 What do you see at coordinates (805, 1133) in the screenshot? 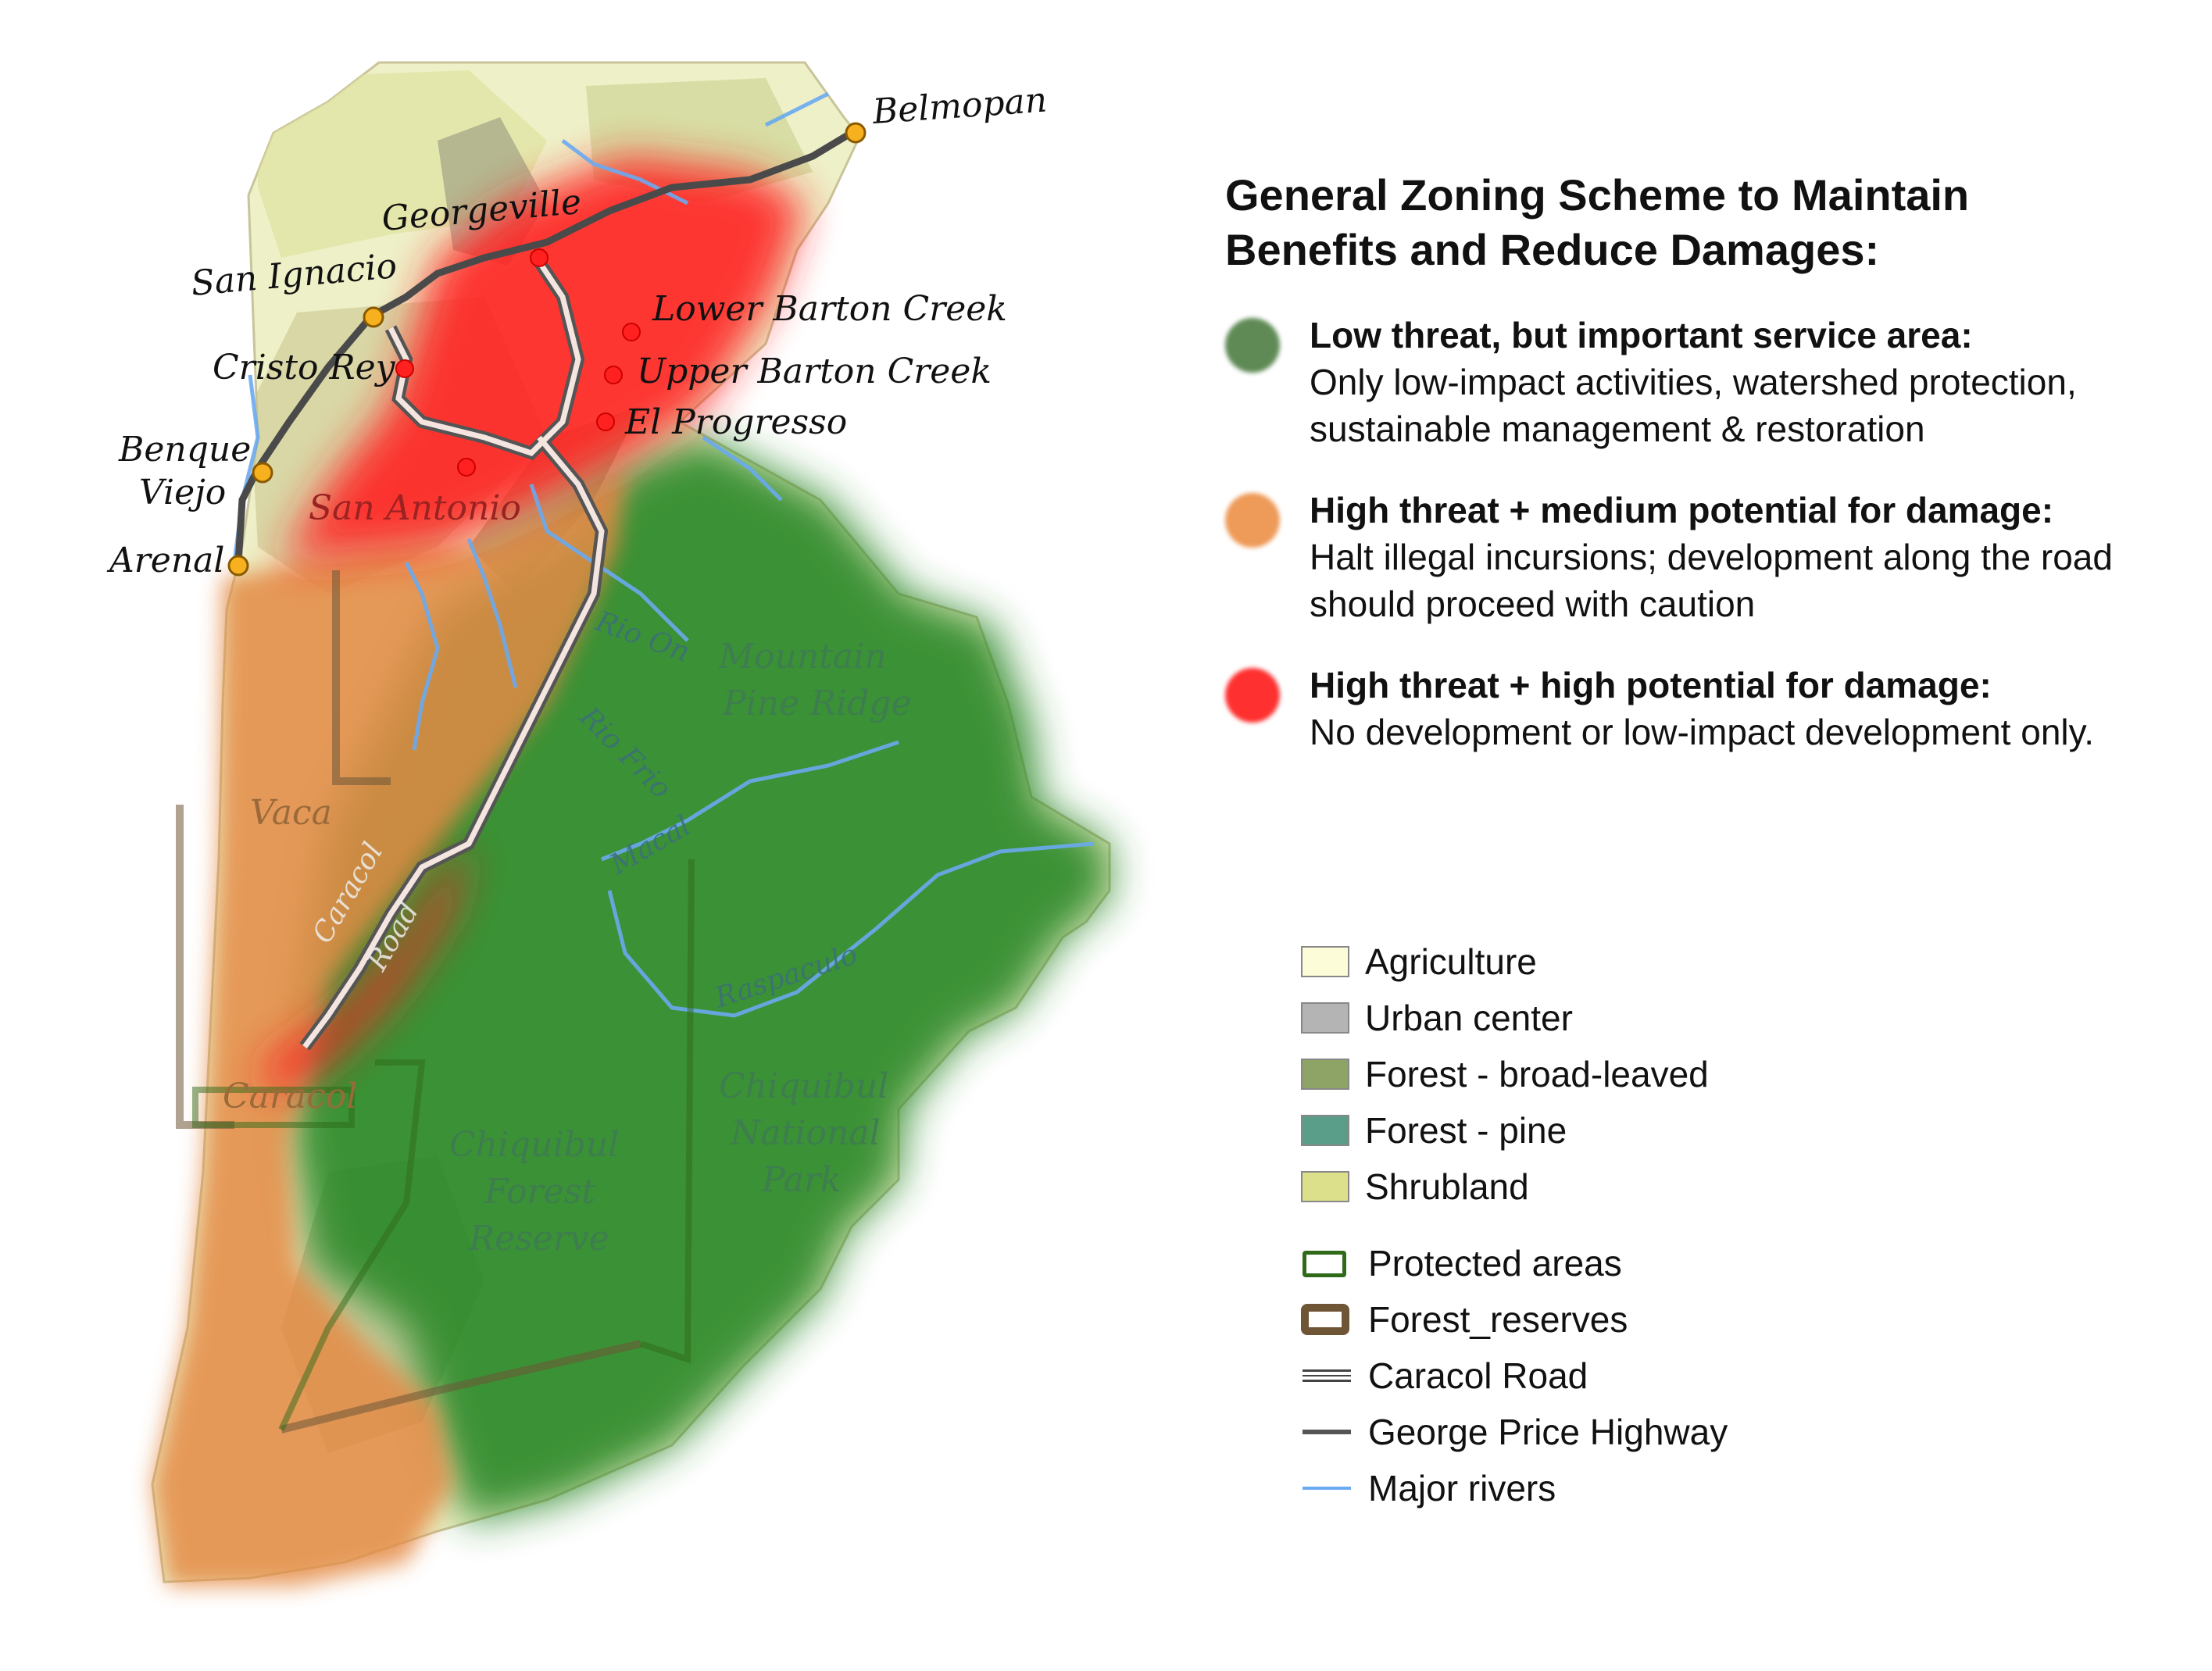
I see `area-label-chiquibul-national-park-2: National` at bounding box center [805, 1133].